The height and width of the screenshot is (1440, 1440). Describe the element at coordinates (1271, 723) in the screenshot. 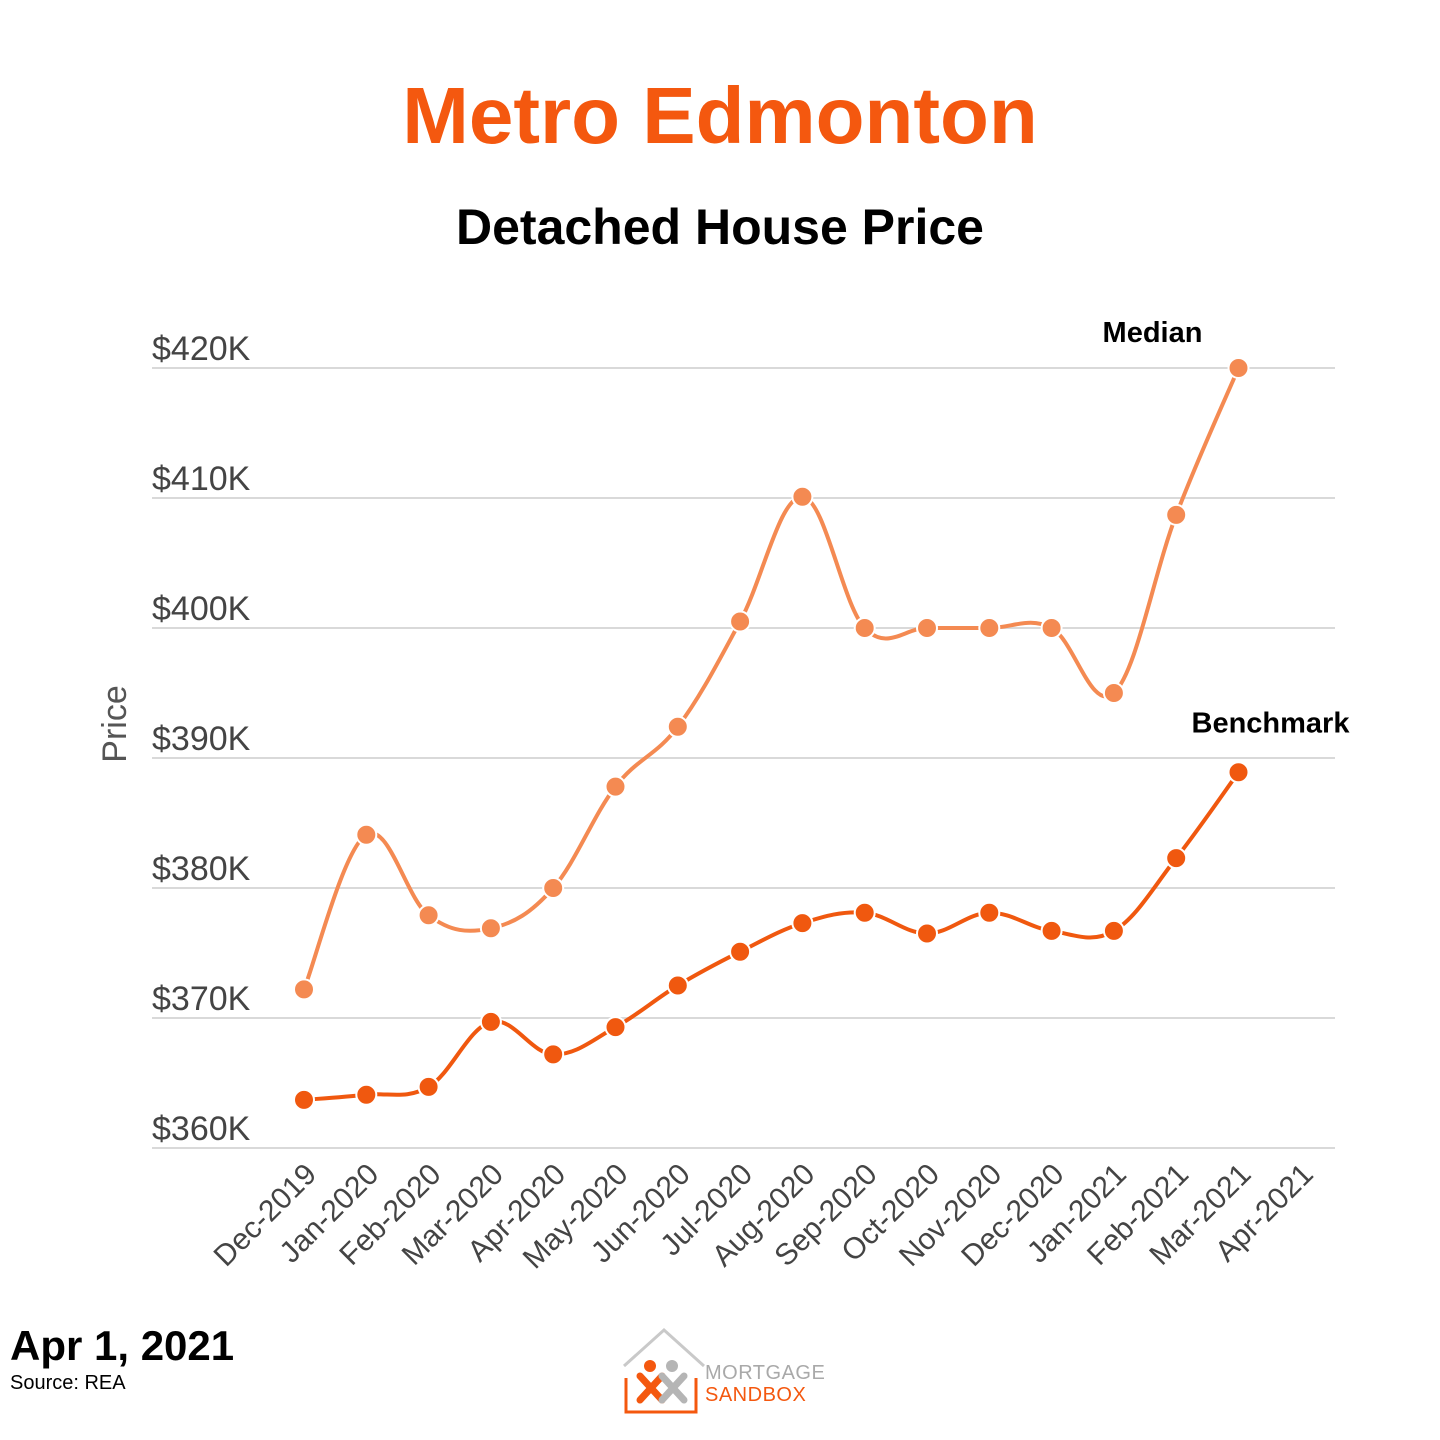

I see `series-label-benchmark: Benchmark` at that location.